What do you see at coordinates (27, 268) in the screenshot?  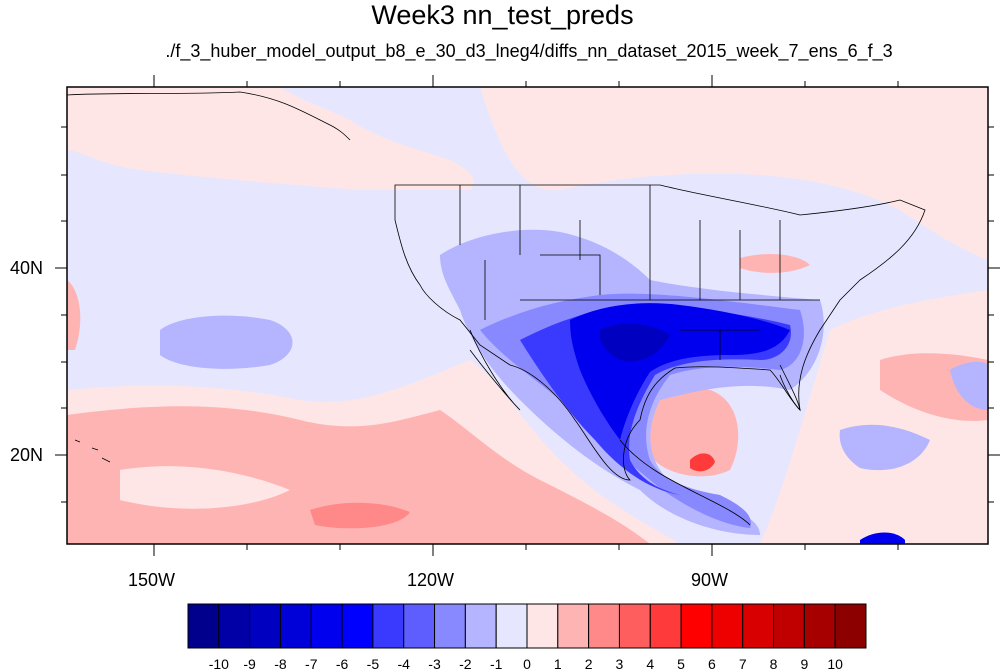 I see `lat-label-40n: 40N` at bounding box center [27, 268].